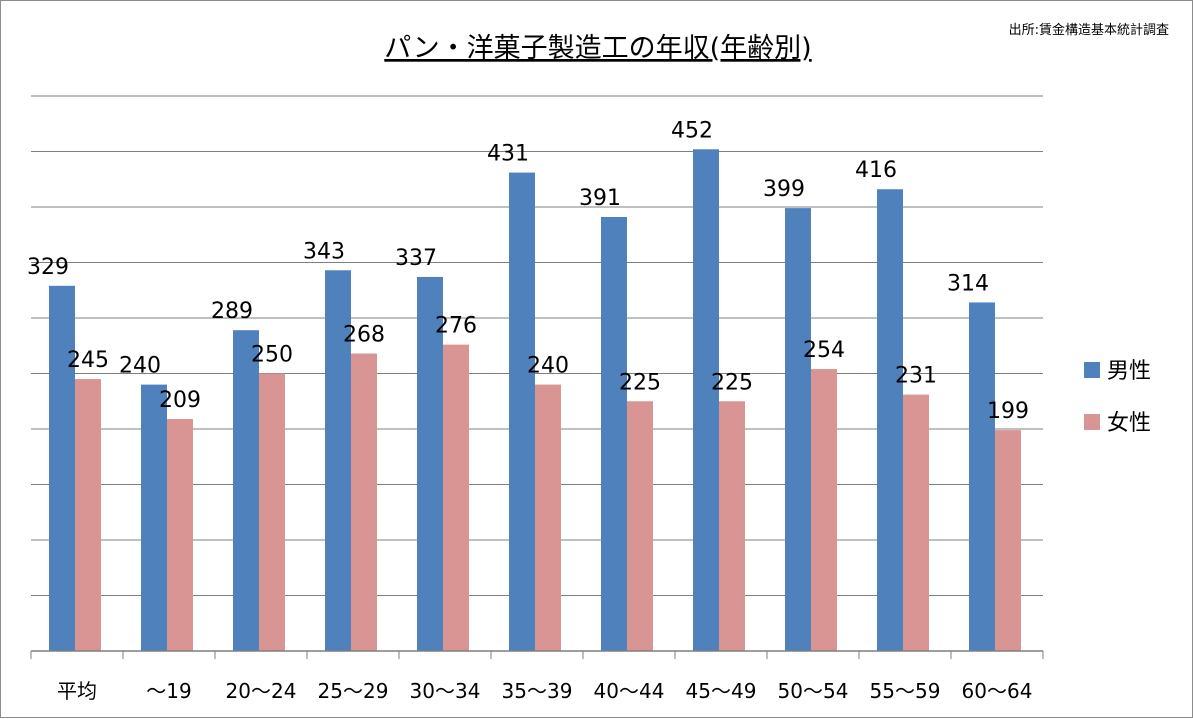  I want to click on x-tick-label: 40〜44, so click(629, 691).